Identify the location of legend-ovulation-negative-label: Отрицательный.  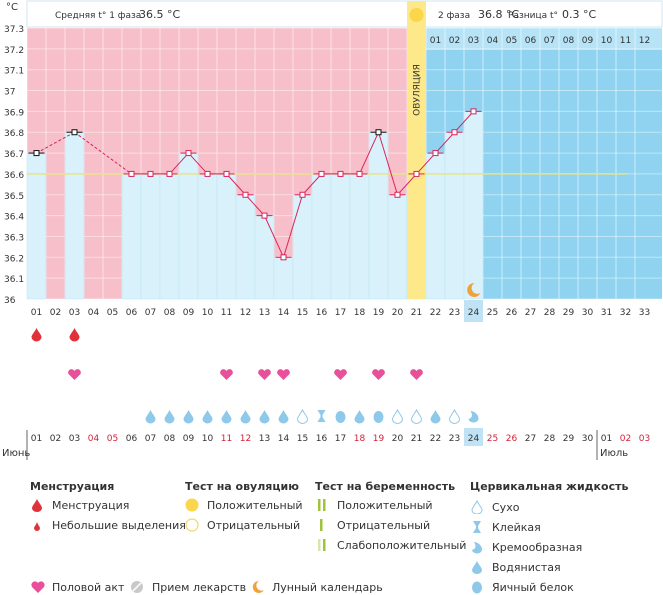
(254, 525).